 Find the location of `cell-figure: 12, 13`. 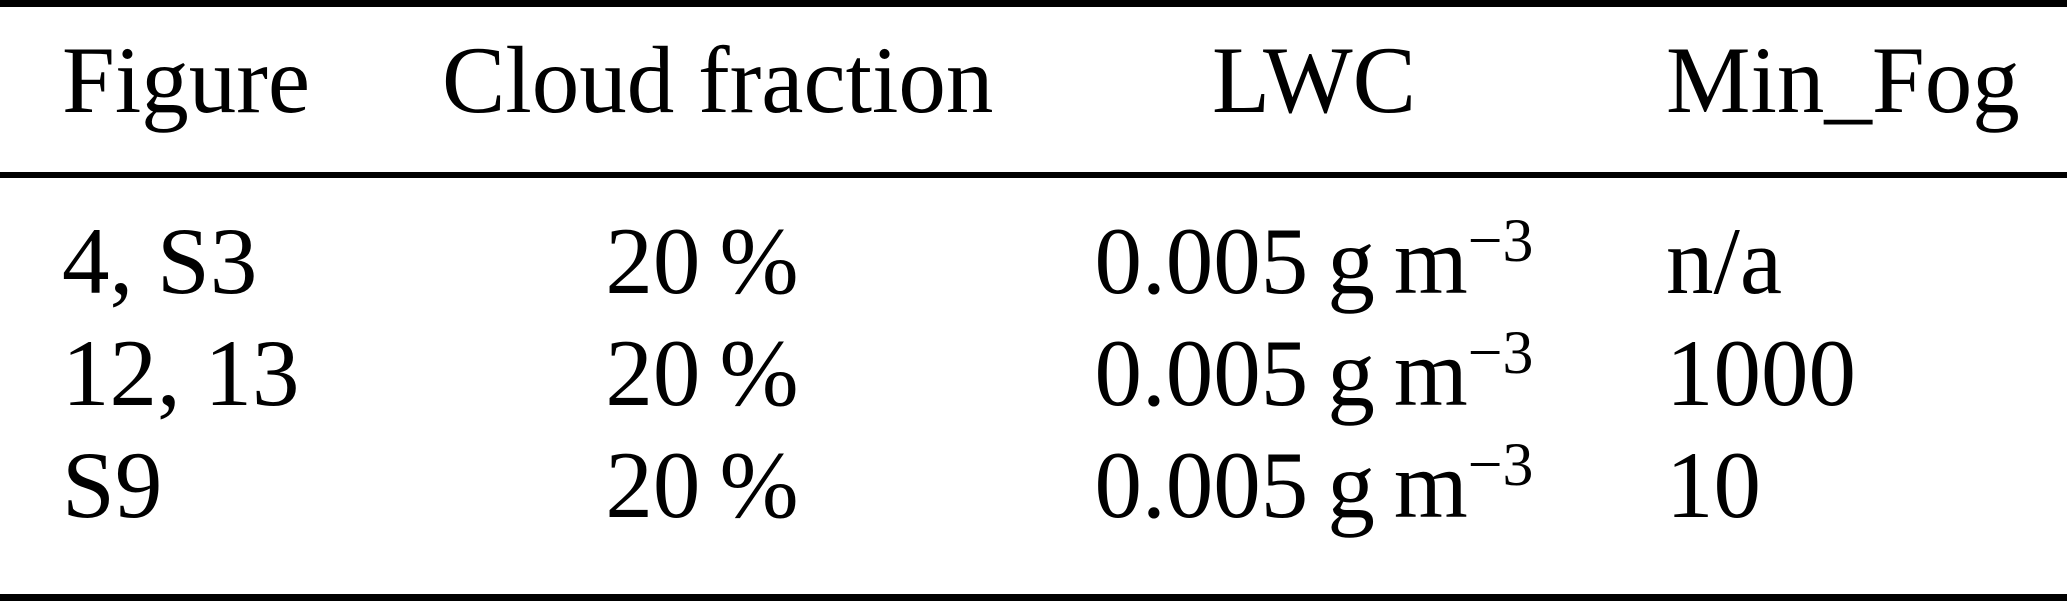

cell-figure: 12, 13 is located at coordinates (181, 373).